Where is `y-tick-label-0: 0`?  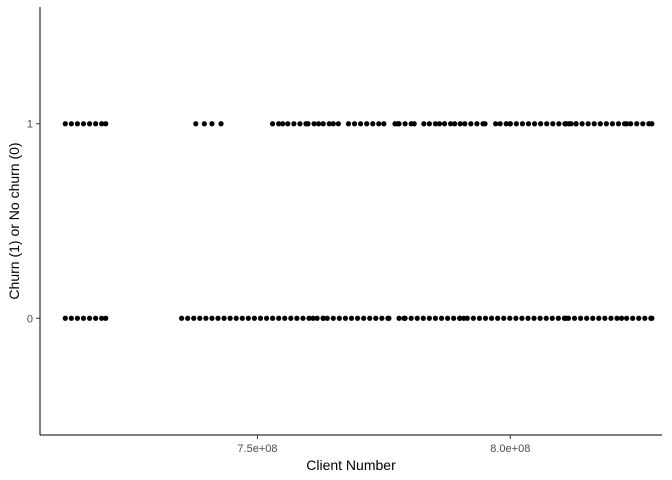
y-tick-label-0: 0 is located at coordinates (30, 319).